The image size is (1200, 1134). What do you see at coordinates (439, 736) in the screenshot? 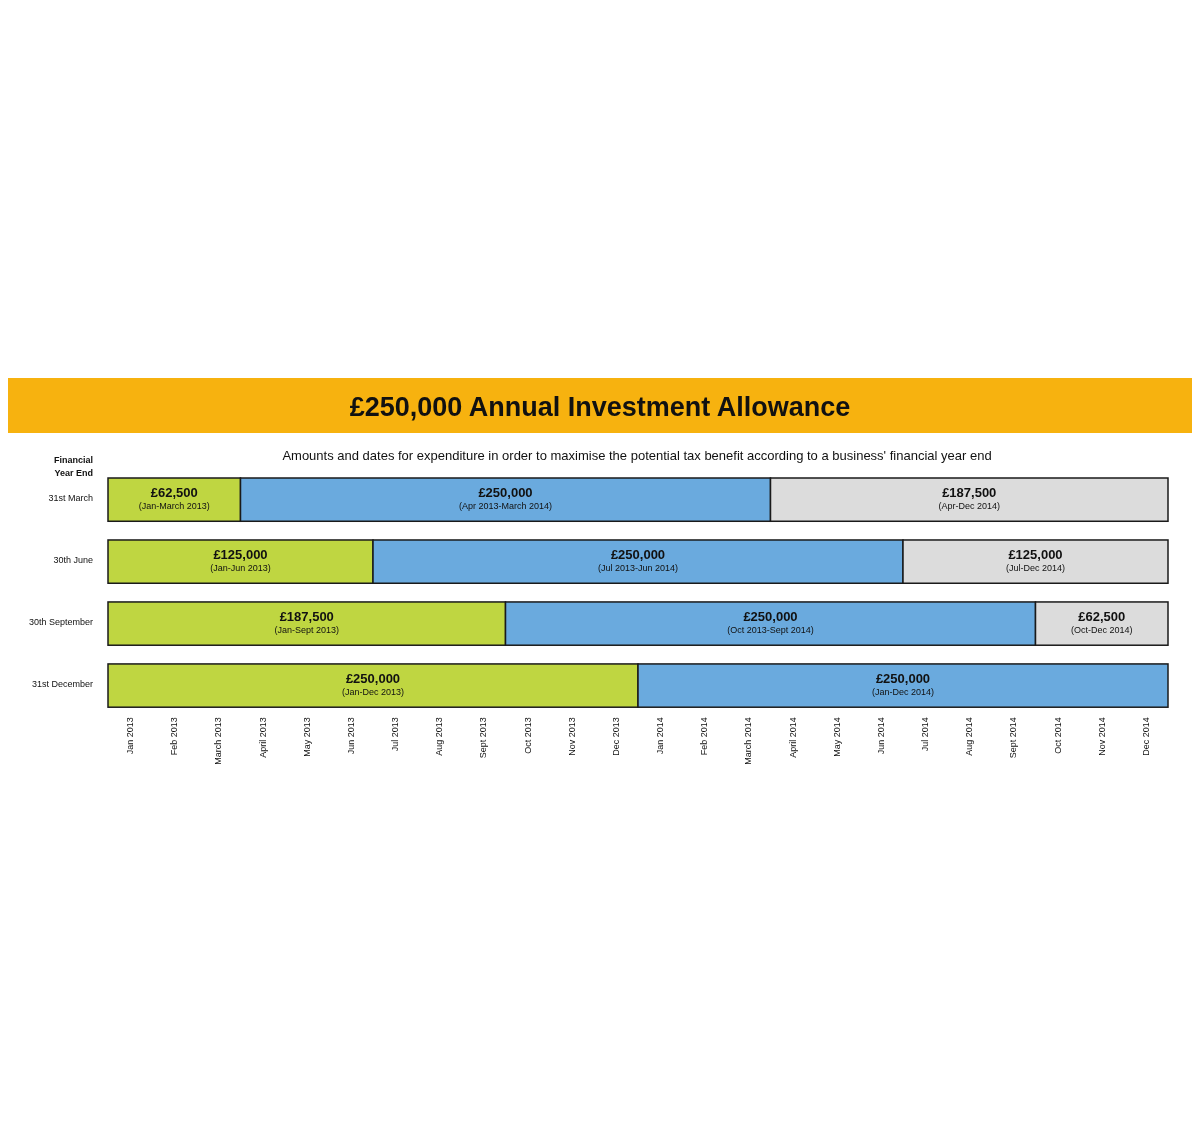
I see `text: Aug 2013` at bounding box center [439, 736].